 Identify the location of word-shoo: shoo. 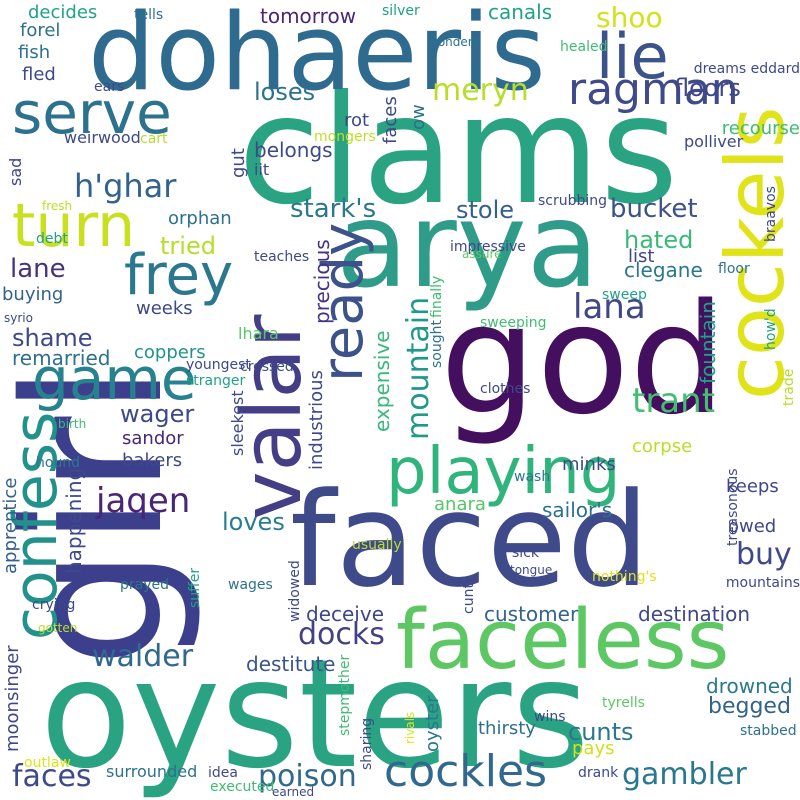
(629, 17).